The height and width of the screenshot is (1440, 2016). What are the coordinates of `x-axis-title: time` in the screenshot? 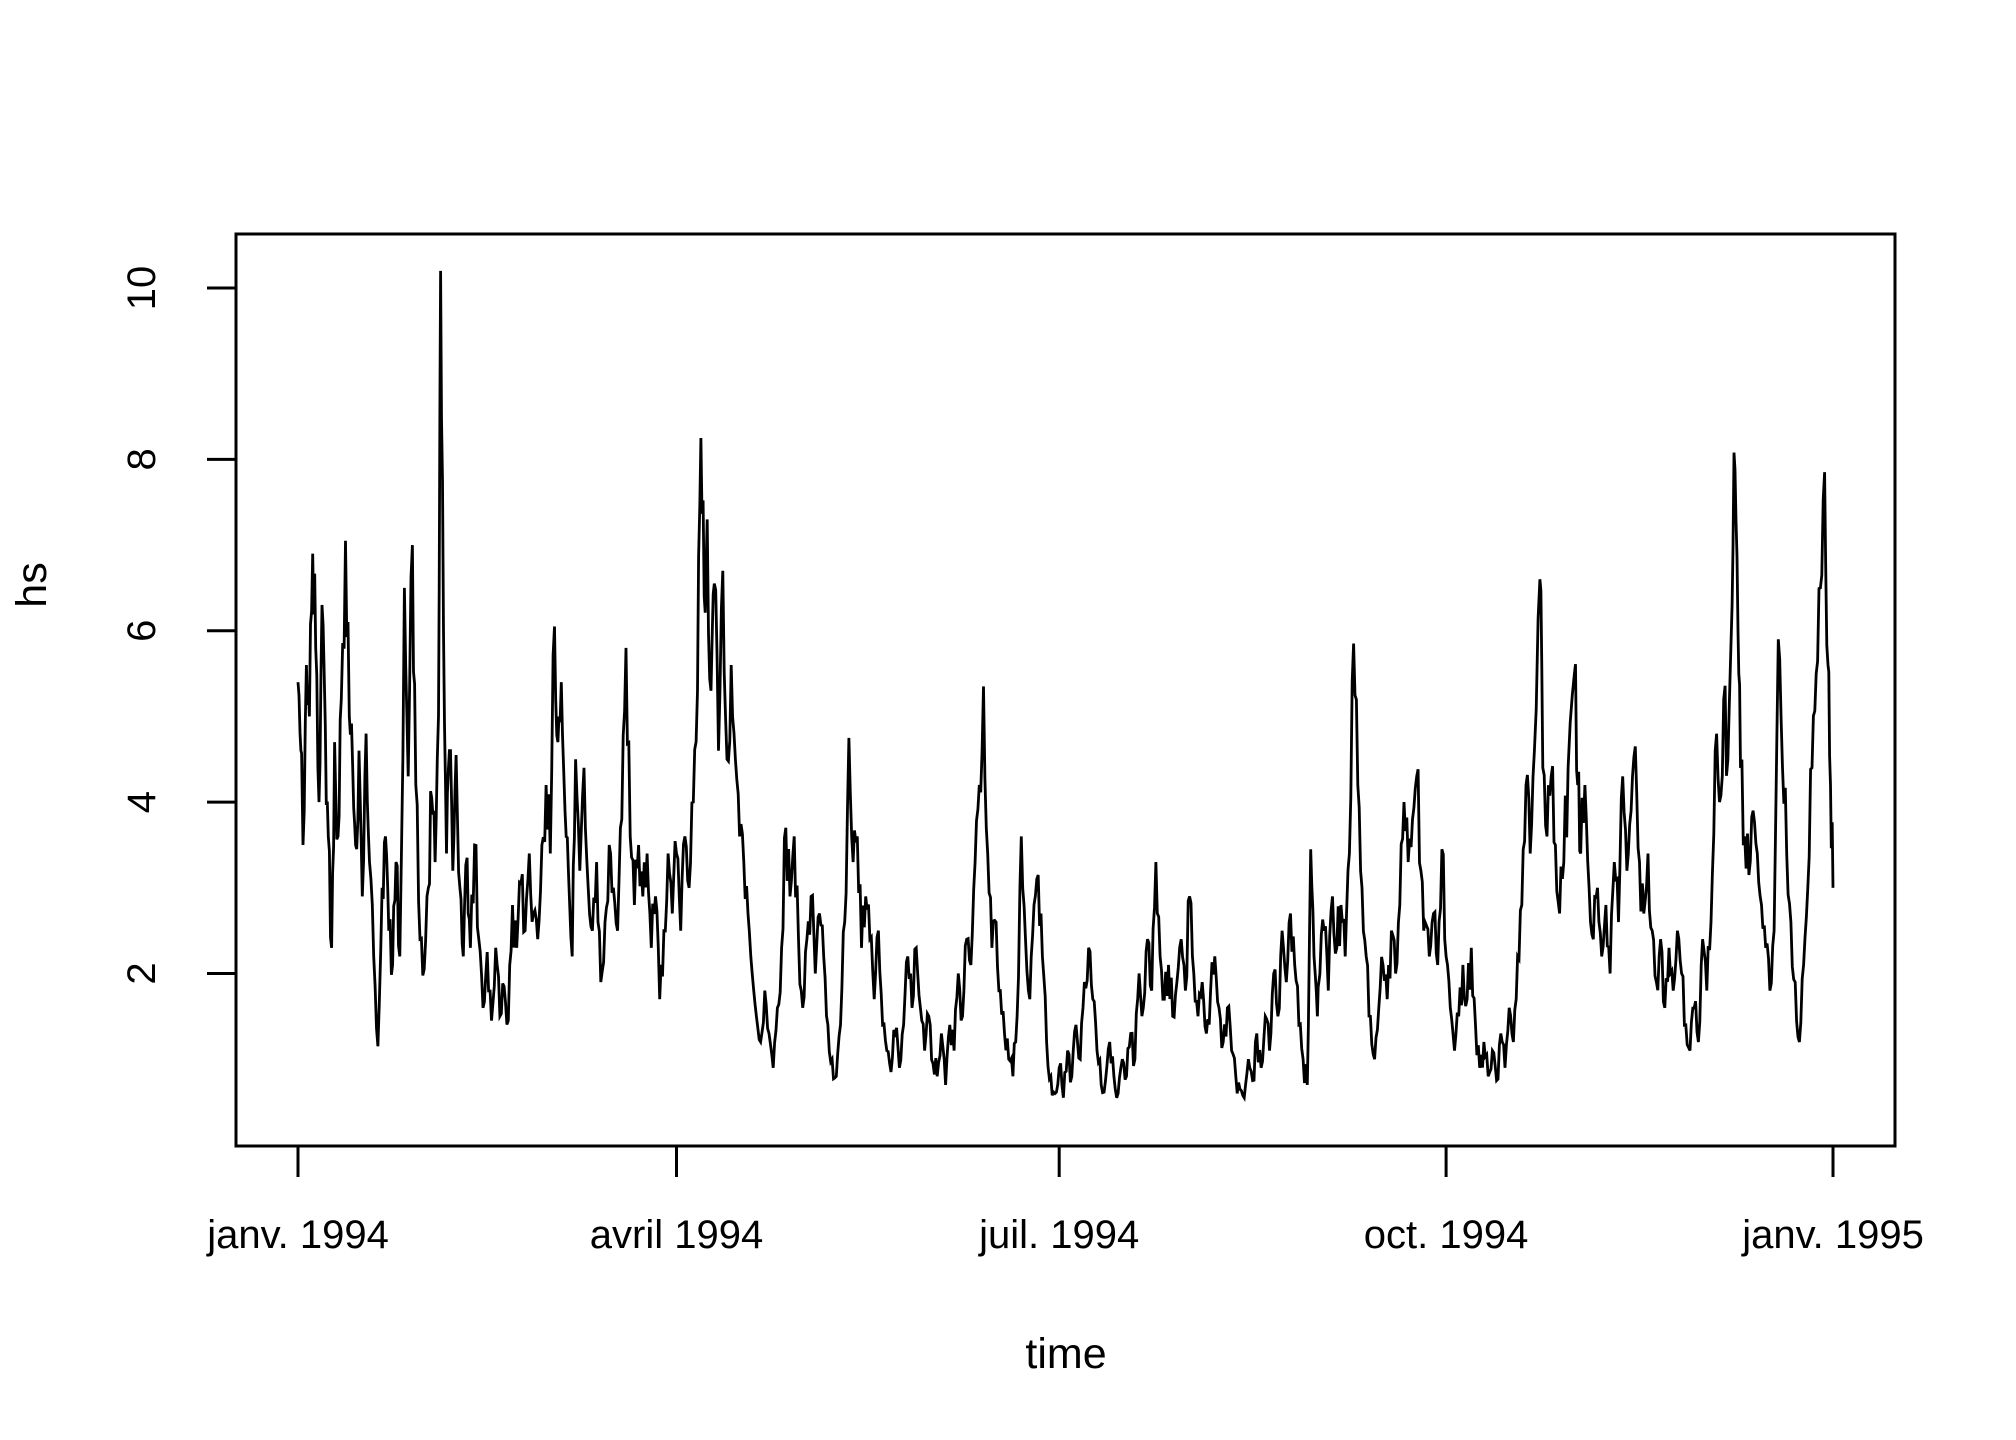 It's located at (1065, 1354).